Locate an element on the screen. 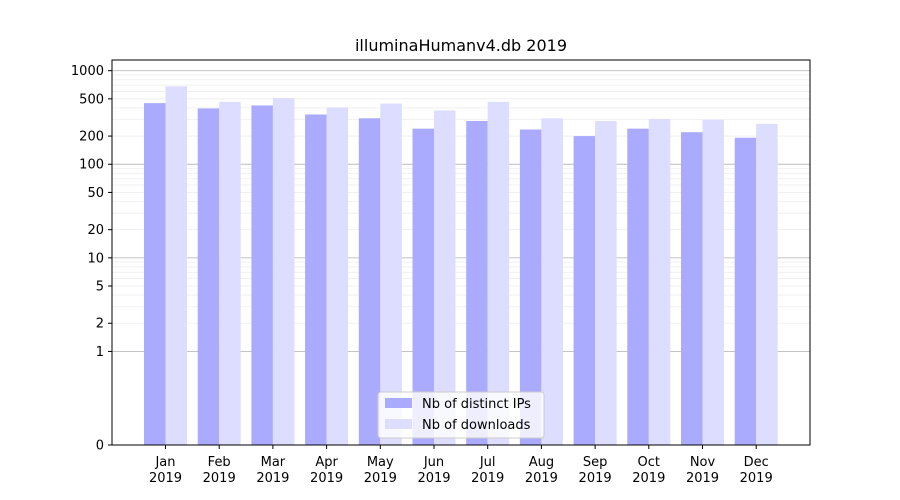  x-tick-label: Dec 2019 is located at coordinates (756, 470).